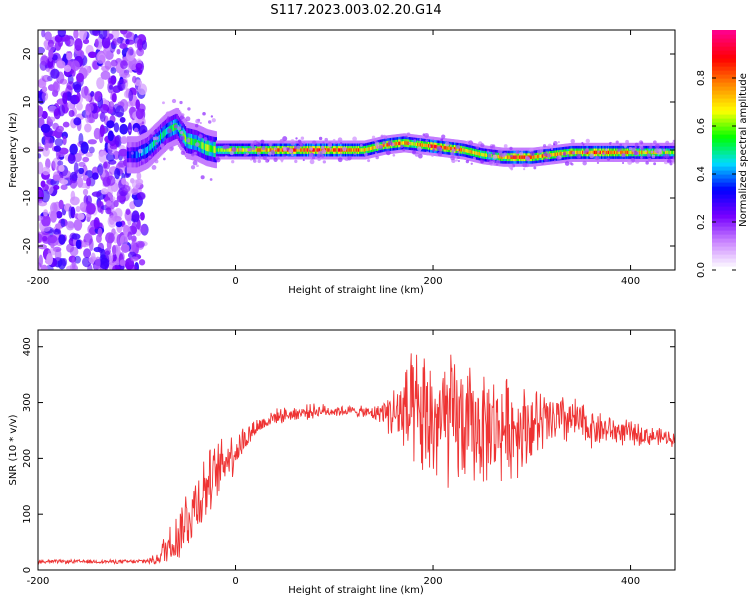 This screenshot has height=600, width=750. I want to click on top-y-tick-label: -20, so click(27, 246).